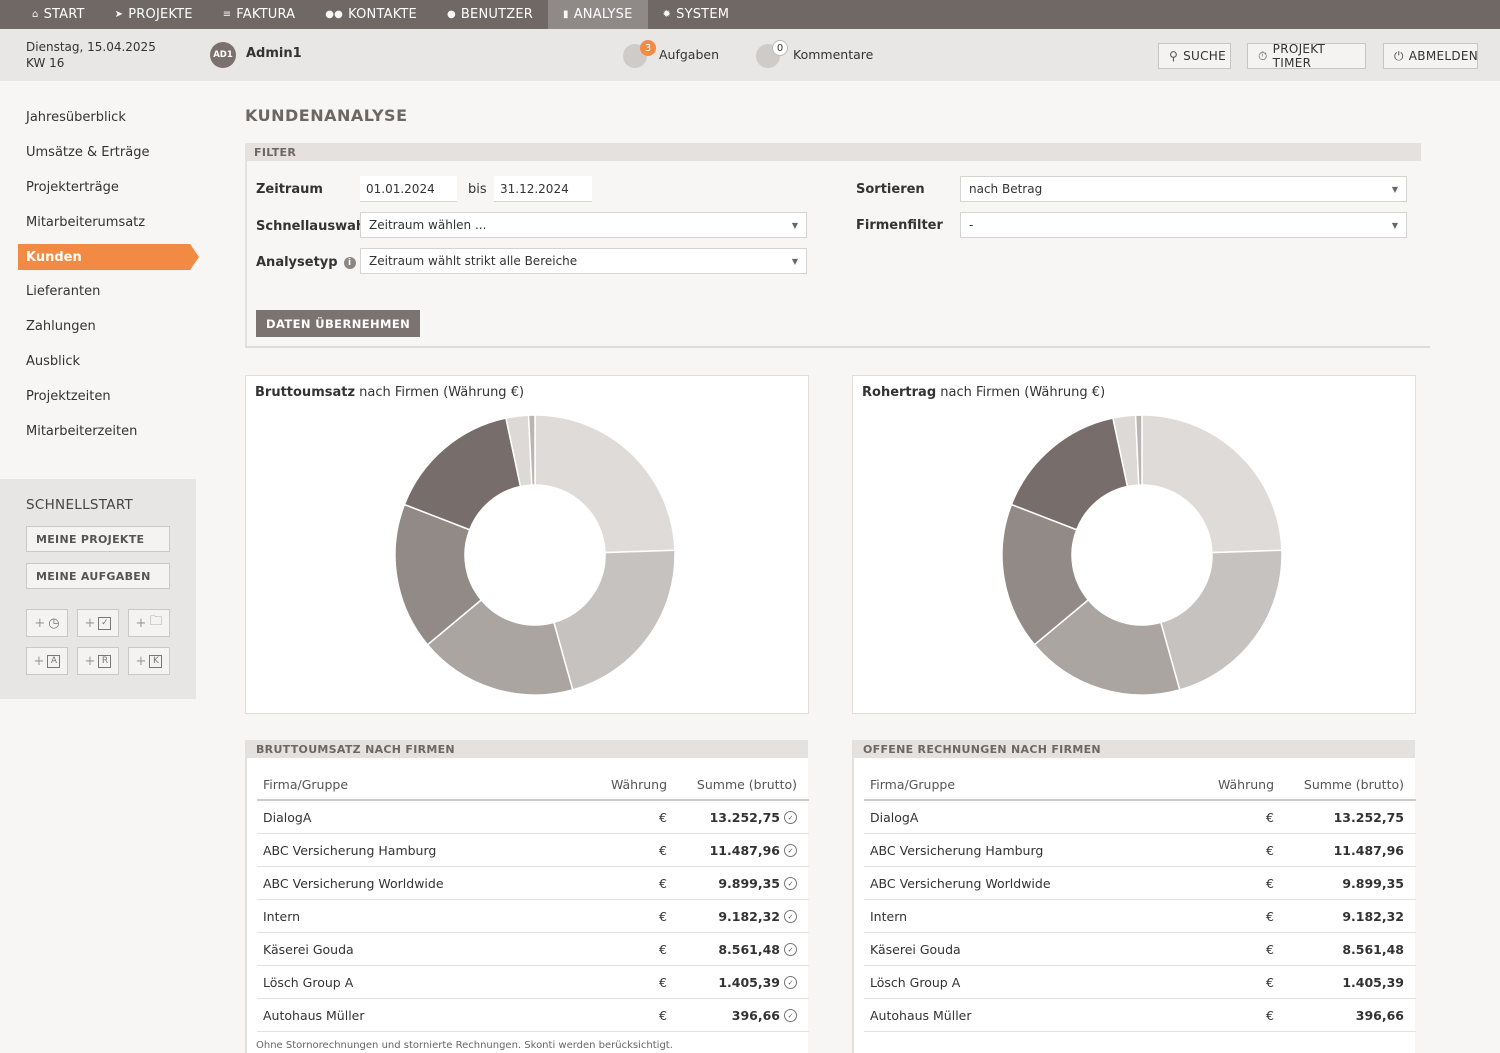 The image size is (1500, 1053). Describe the element at coordinates (1306, 56) in the screenshot. I see `project-timer-button: ⏱ PROJEKT TIMER` at that location.